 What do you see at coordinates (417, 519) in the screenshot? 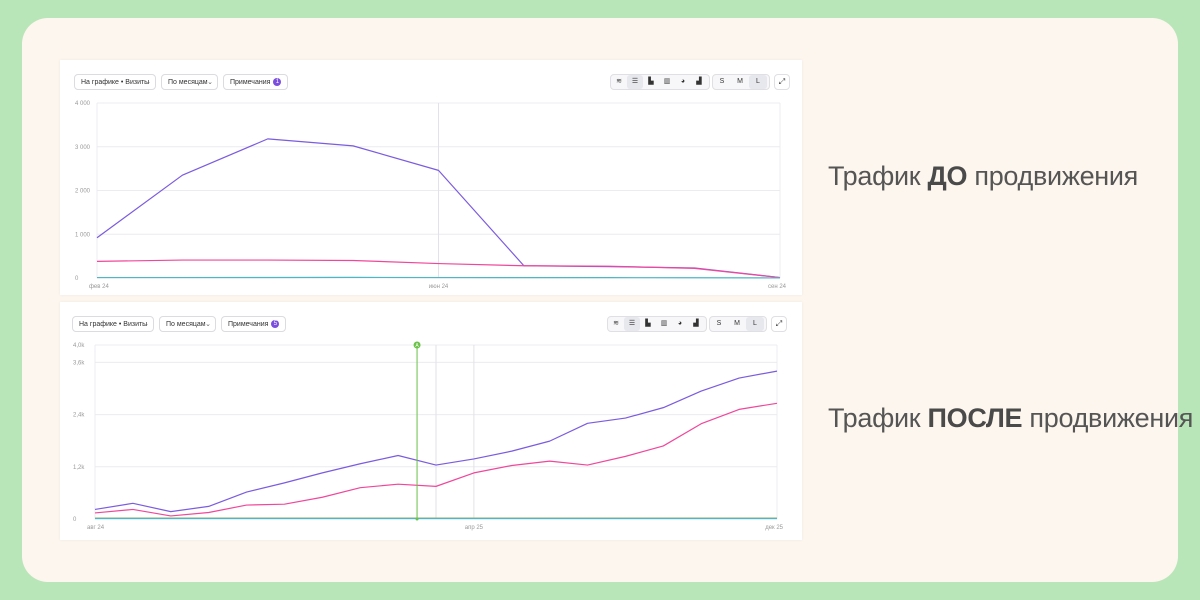
I see `annotation-dot` at bounding box center [417, 519].